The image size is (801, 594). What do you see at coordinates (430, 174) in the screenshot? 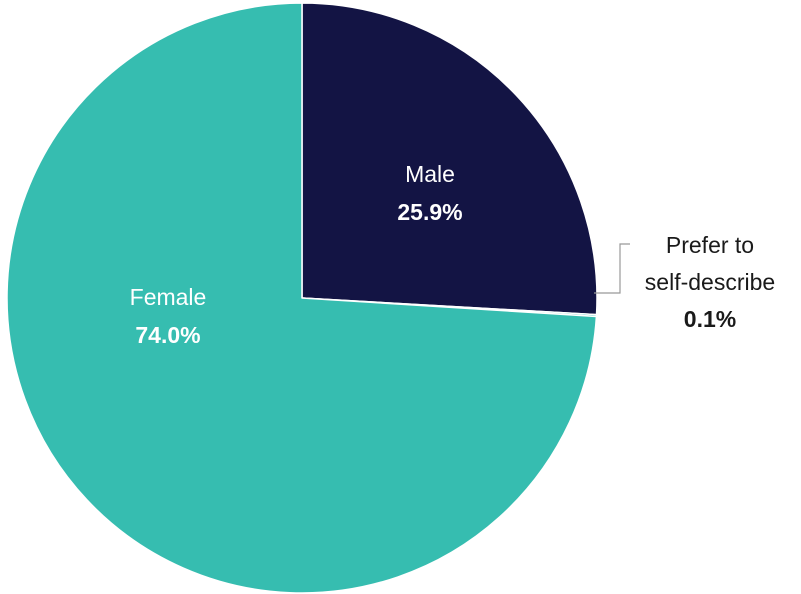
I see `slice-label-male: Male` at bounding box center [430, 174].